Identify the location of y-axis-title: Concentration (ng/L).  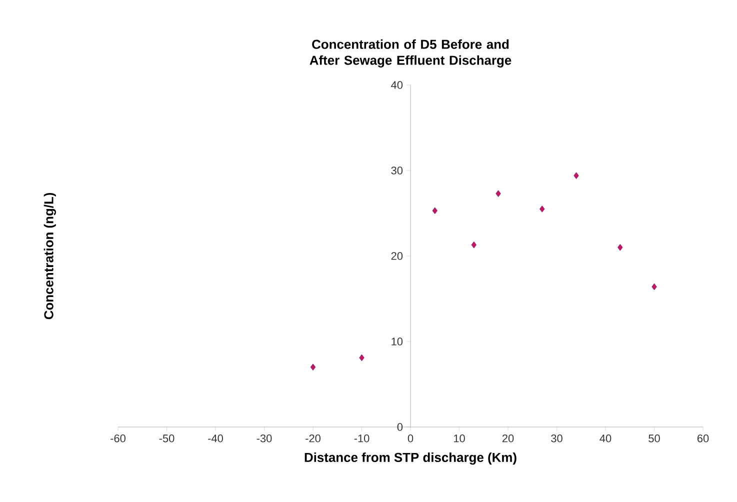
(50, 256).